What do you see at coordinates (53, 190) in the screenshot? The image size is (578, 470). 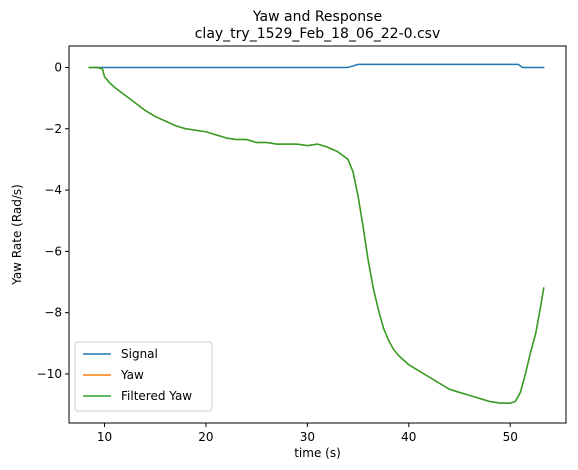 I see `y-tick-label: −4` at bounding box center [53, 190].